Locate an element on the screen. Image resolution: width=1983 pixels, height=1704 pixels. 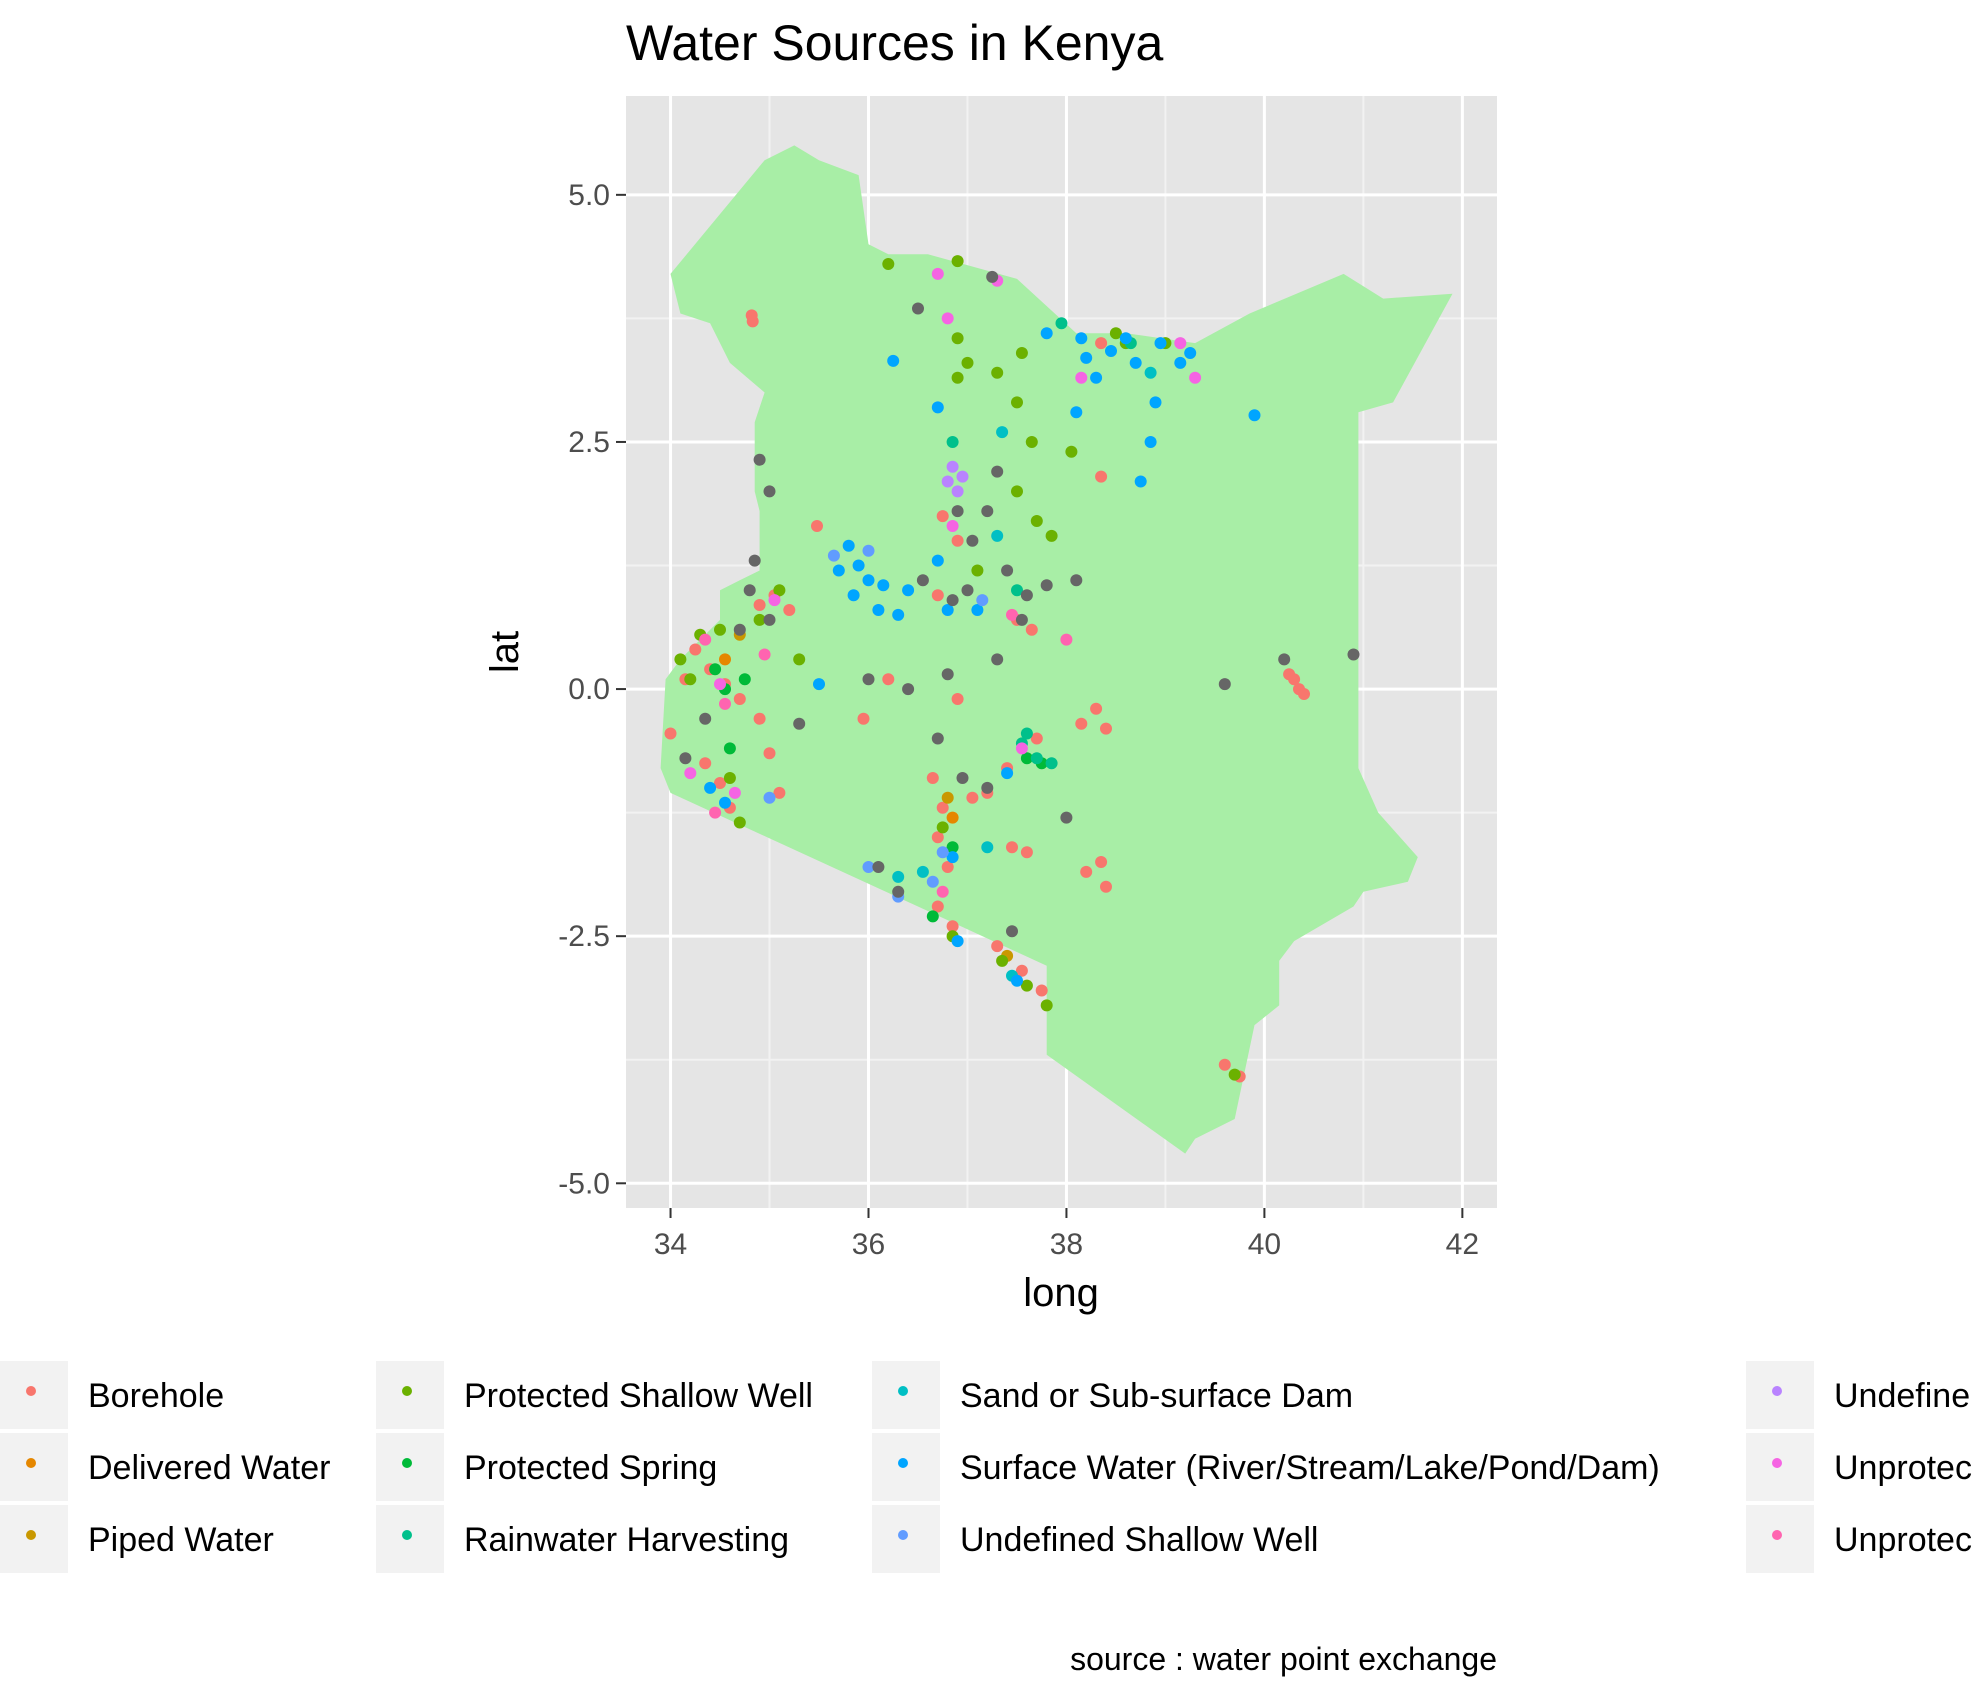
legend-label: Borehole is located at coordinates (156, 1396).